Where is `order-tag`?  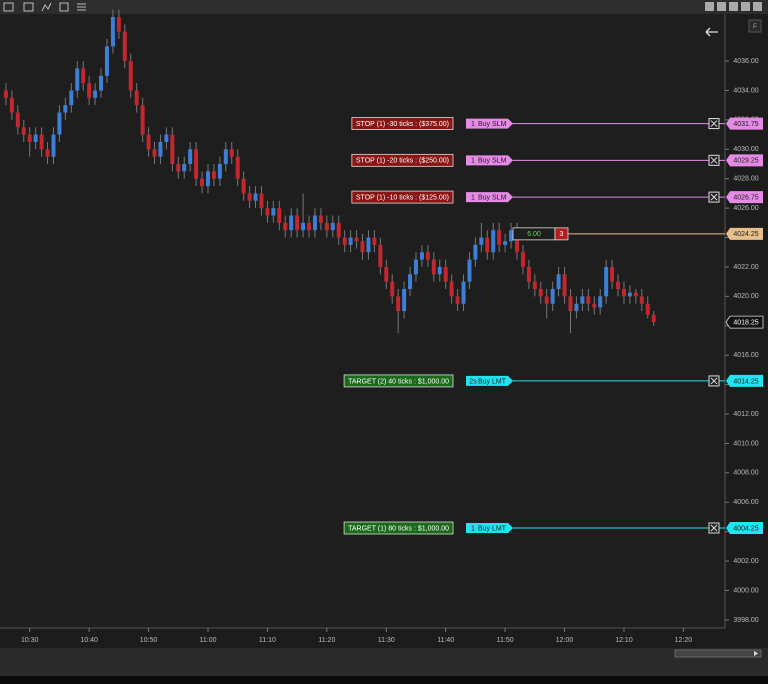
order-tag is located at coordinates (489, 123).